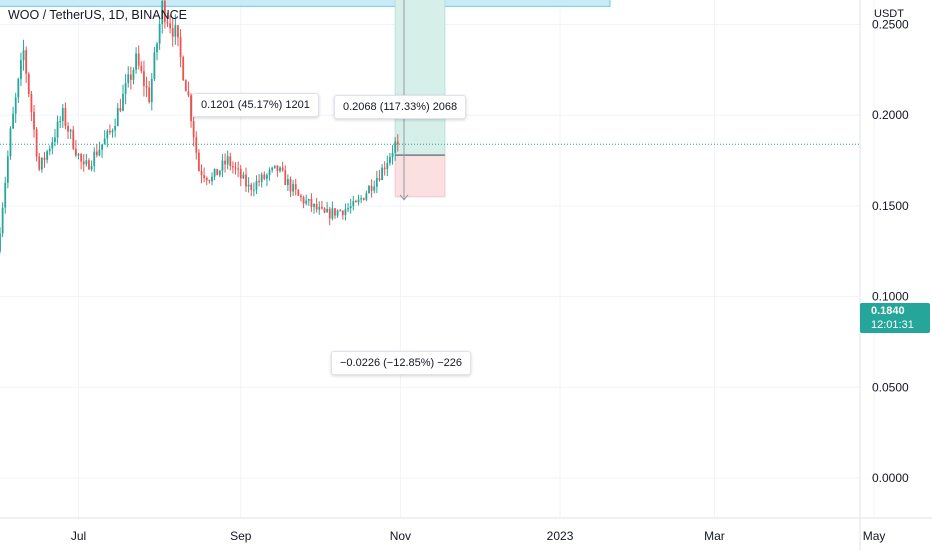  I want to click on bar-countdown: 12:01:31, so click(892, 325).